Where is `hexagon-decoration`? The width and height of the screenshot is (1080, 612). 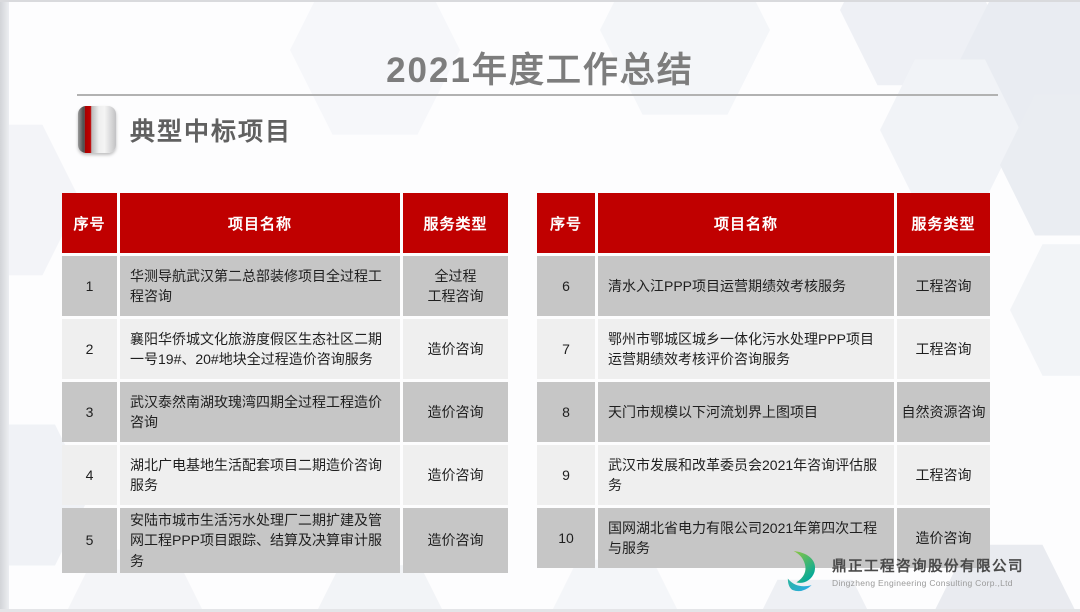 hexagon-decoration is located at coordinates (1045, 310).